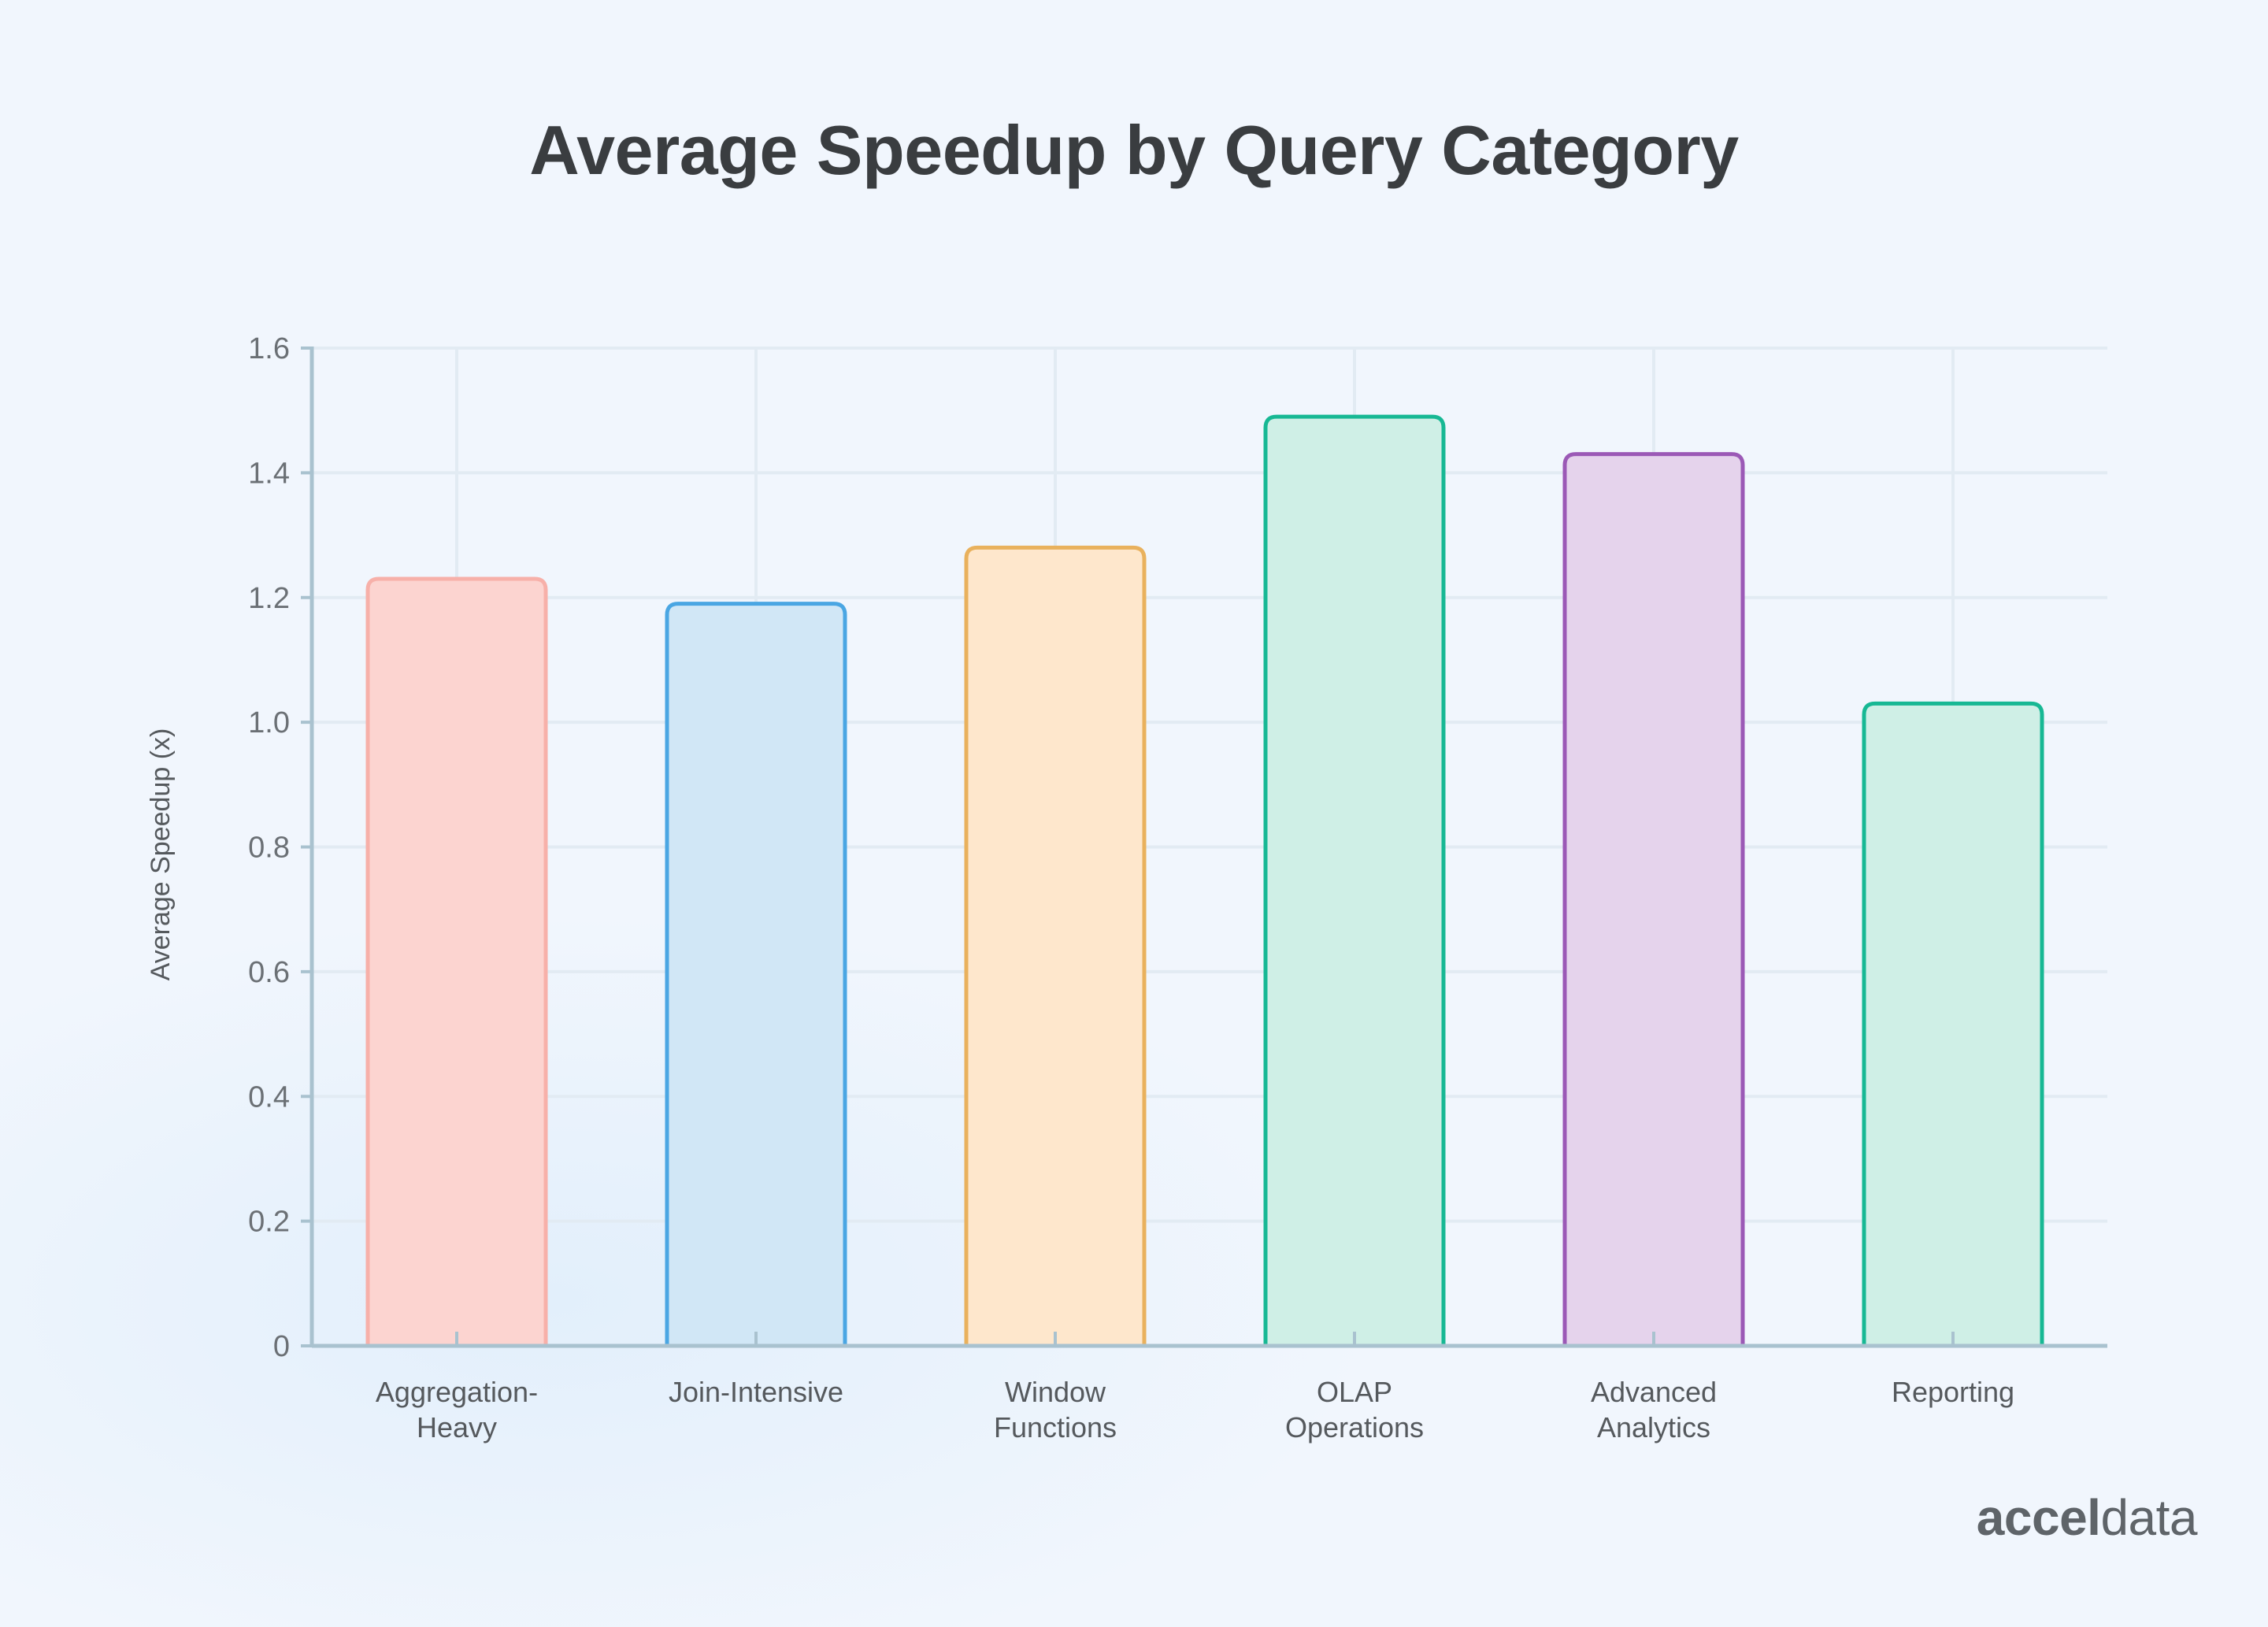 Image resolution: width=2268 pixels, height=1627 pixels. What do you see at coordinates (269, 348) in the screenshot?
I see `y-tick-label: 1.6` at bounding box center [269, 348].